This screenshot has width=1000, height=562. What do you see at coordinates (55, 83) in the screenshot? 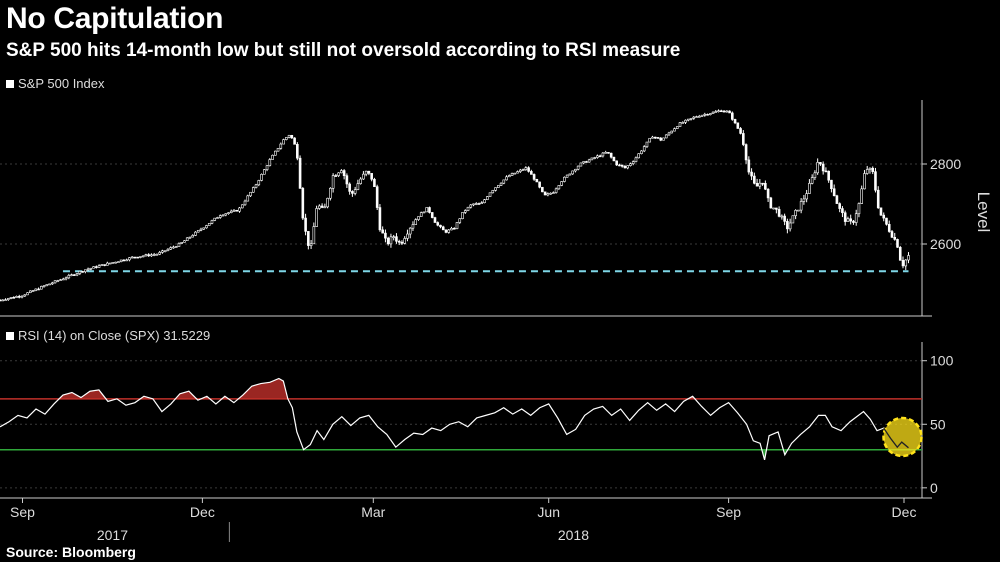
I see `price-legend: S&P 500 Index` at bounding box center [55, 83].